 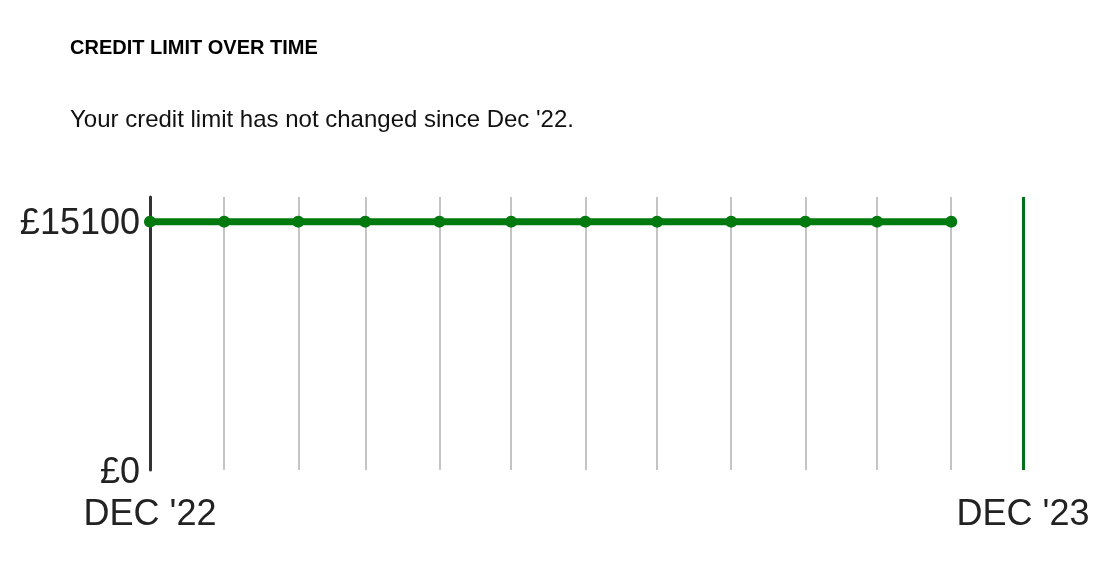 I want to click on y-tick-label: £15100, so click(x=79, y=222).